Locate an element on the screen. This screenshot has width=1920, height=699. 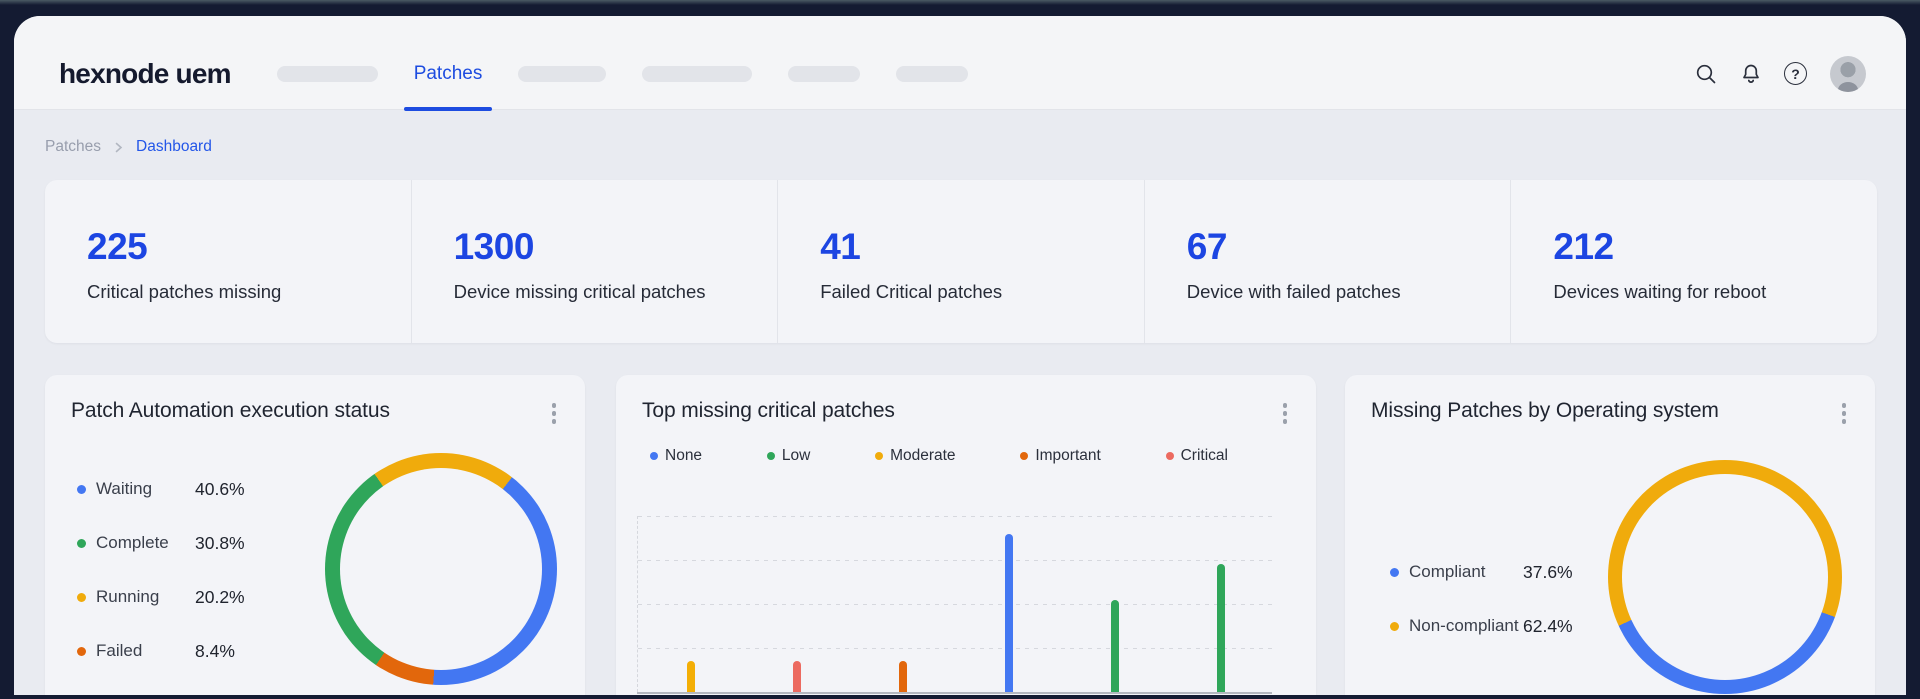
x-axis is located at coordinates (954, 693).